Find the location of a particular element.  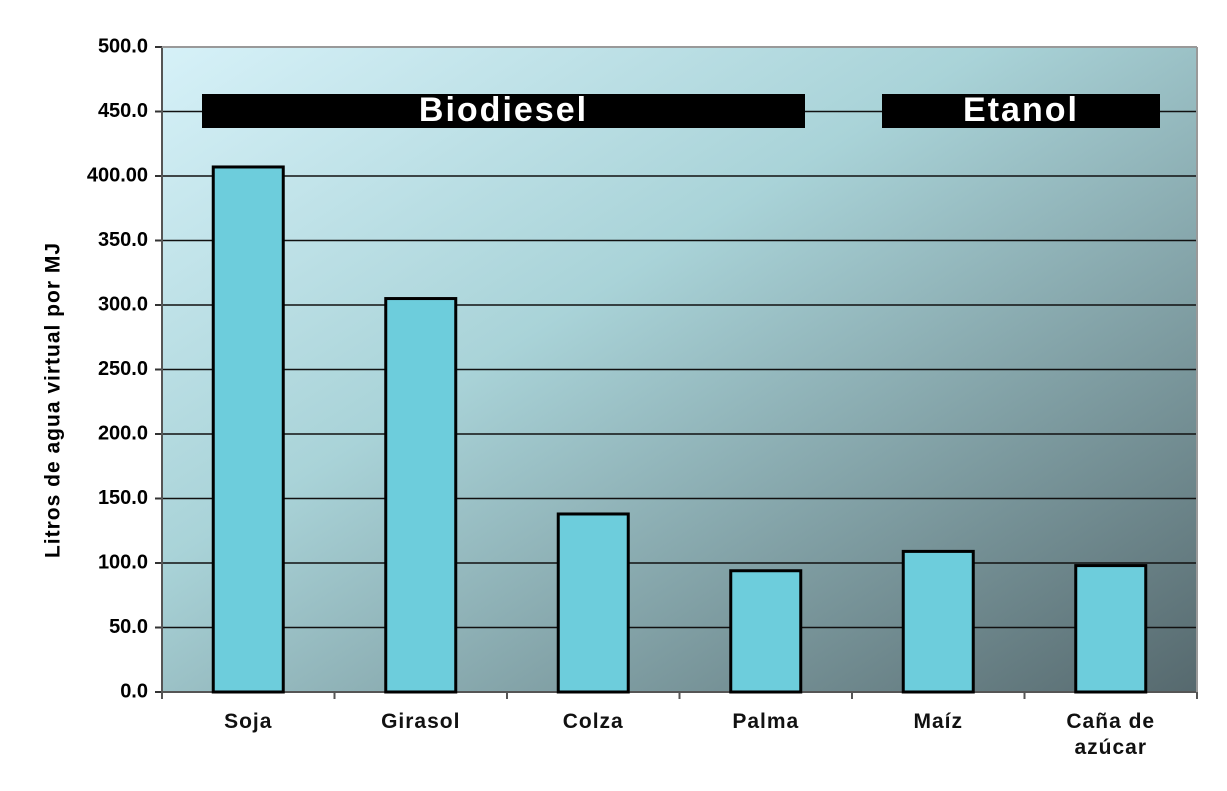

annotation: Etanol is located at coordinates (1021, 110).